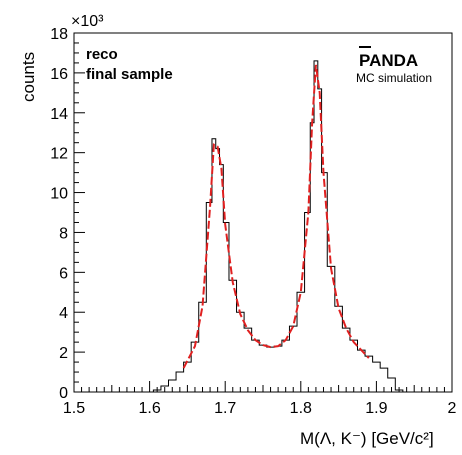  Describe the element at coordinates (394, 78) in the screenshot. I see `mc-simulation-label: MC simulation` at that location.